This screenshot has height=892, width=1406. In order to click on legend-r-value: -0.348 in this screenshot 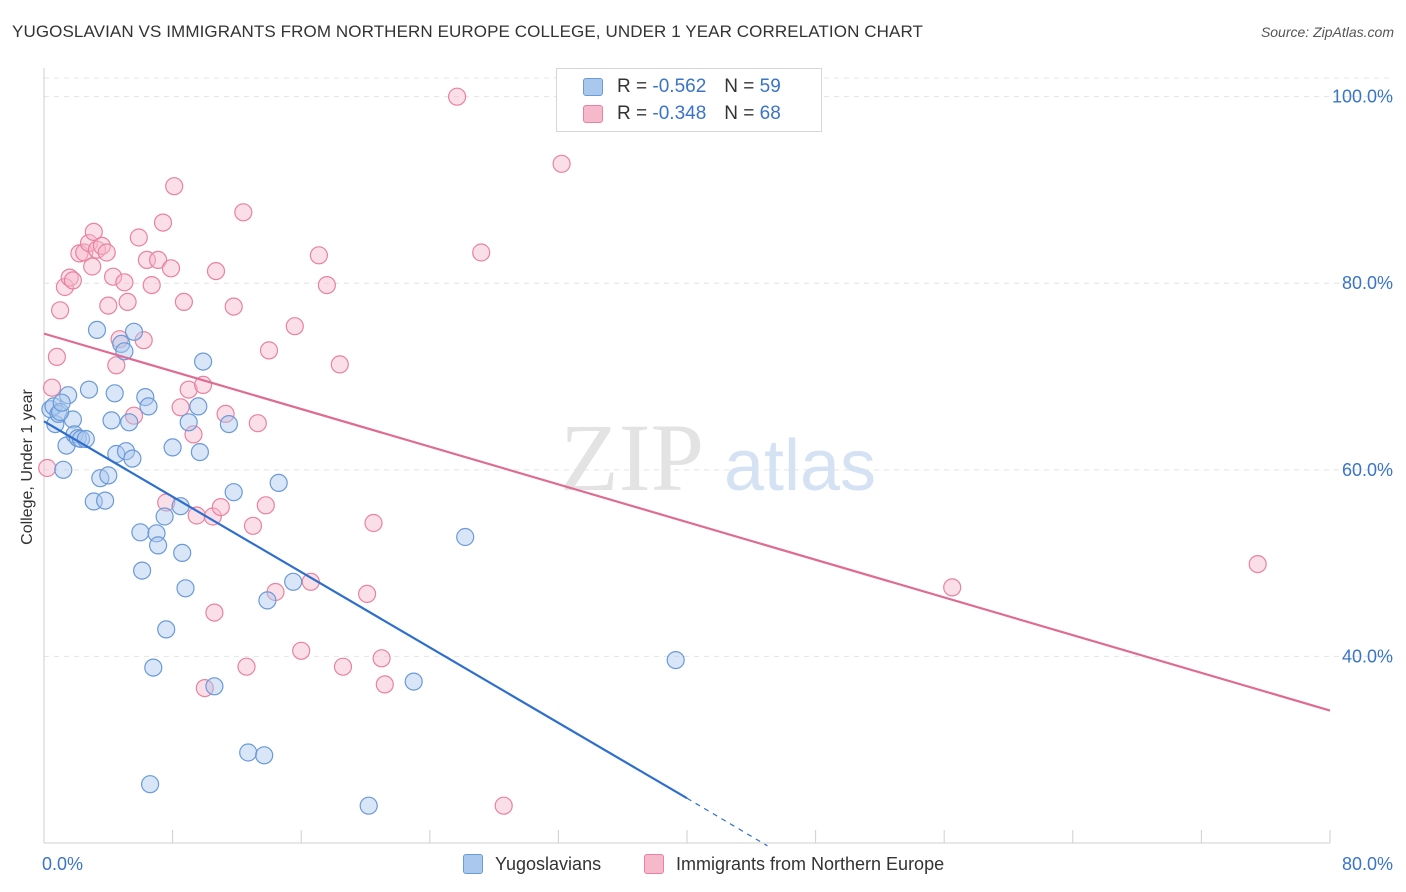, I will do `click(679, 113)`.